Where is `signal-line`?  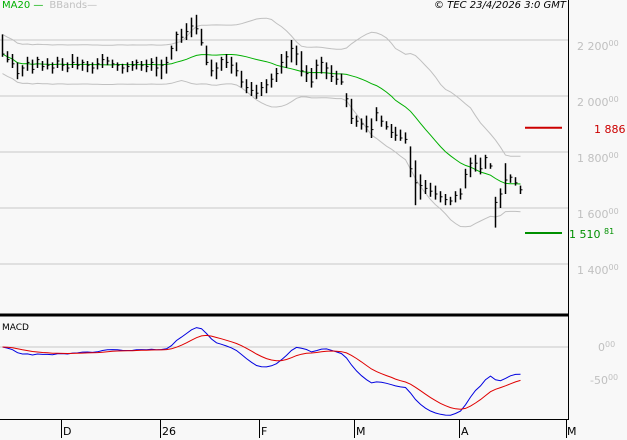
signal-line is located at coordinates (261, 372).